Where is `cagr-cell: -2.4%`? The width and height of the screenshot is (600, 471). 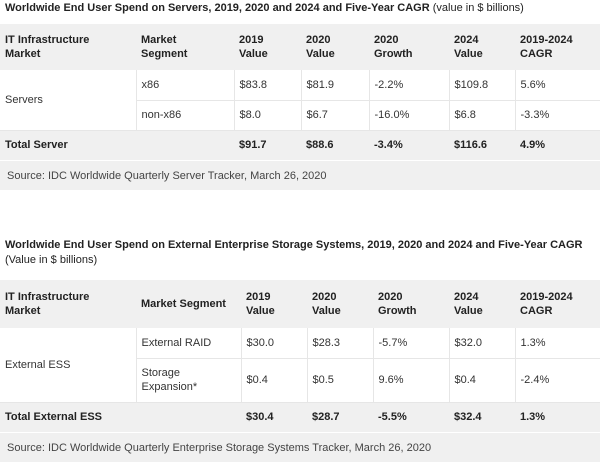
cagr-cell: -2.4% is located at coordinates (557, 380).